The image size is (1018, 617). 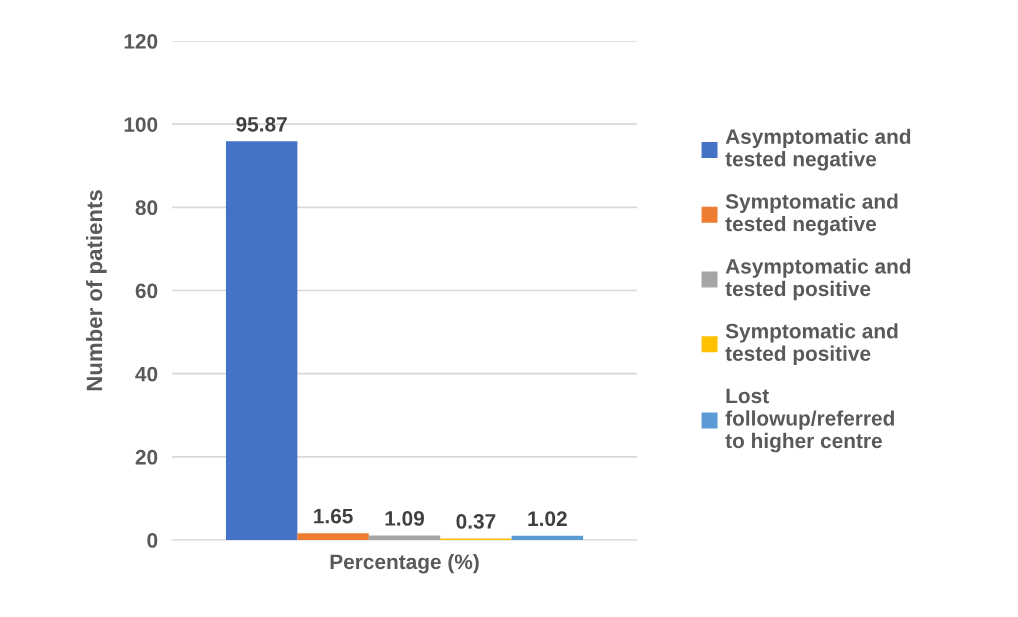 I want to click on legend-label: Symptomatic and tested positive, so click(x=811, y=344).